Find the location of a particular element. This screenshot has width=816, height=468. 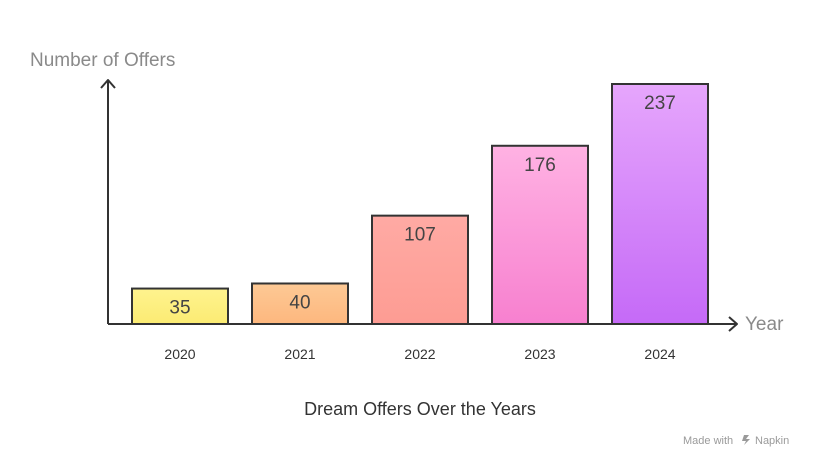

x-tick-label-2023: 2023 is located at coordinates (539, 354).